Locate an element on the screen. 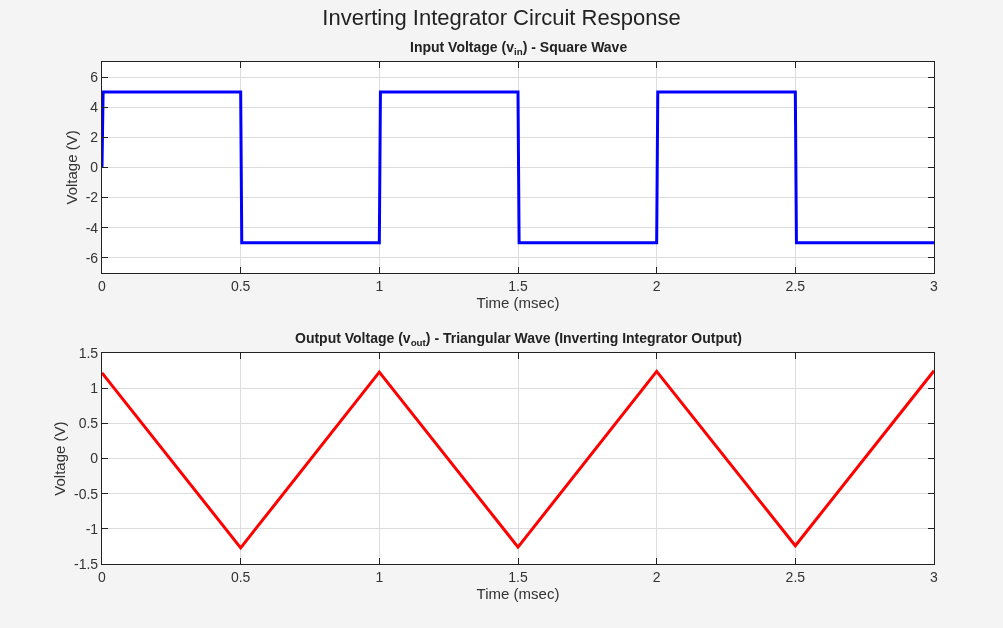 The height and width of the screenshot is (628, 1003). y-tick-label: -1 is located at coordinates (92, 528).